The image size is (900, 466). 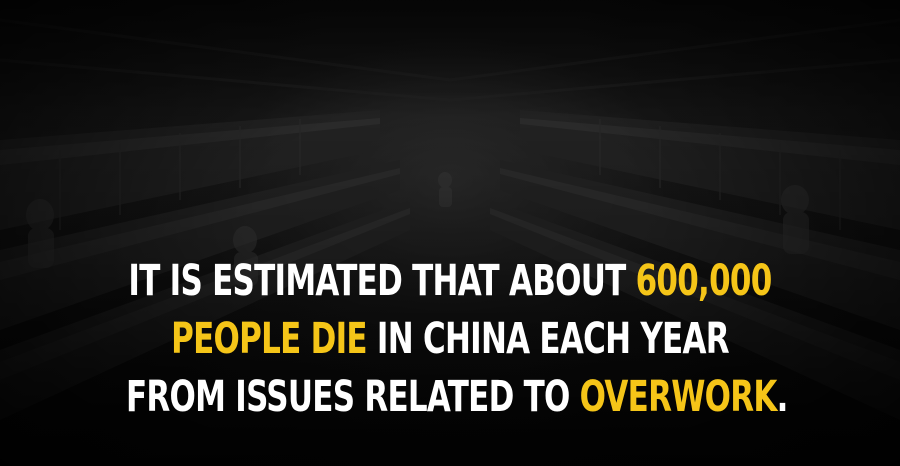 I want to click on headline-line-3-end: ., so click(x=782, y=397).